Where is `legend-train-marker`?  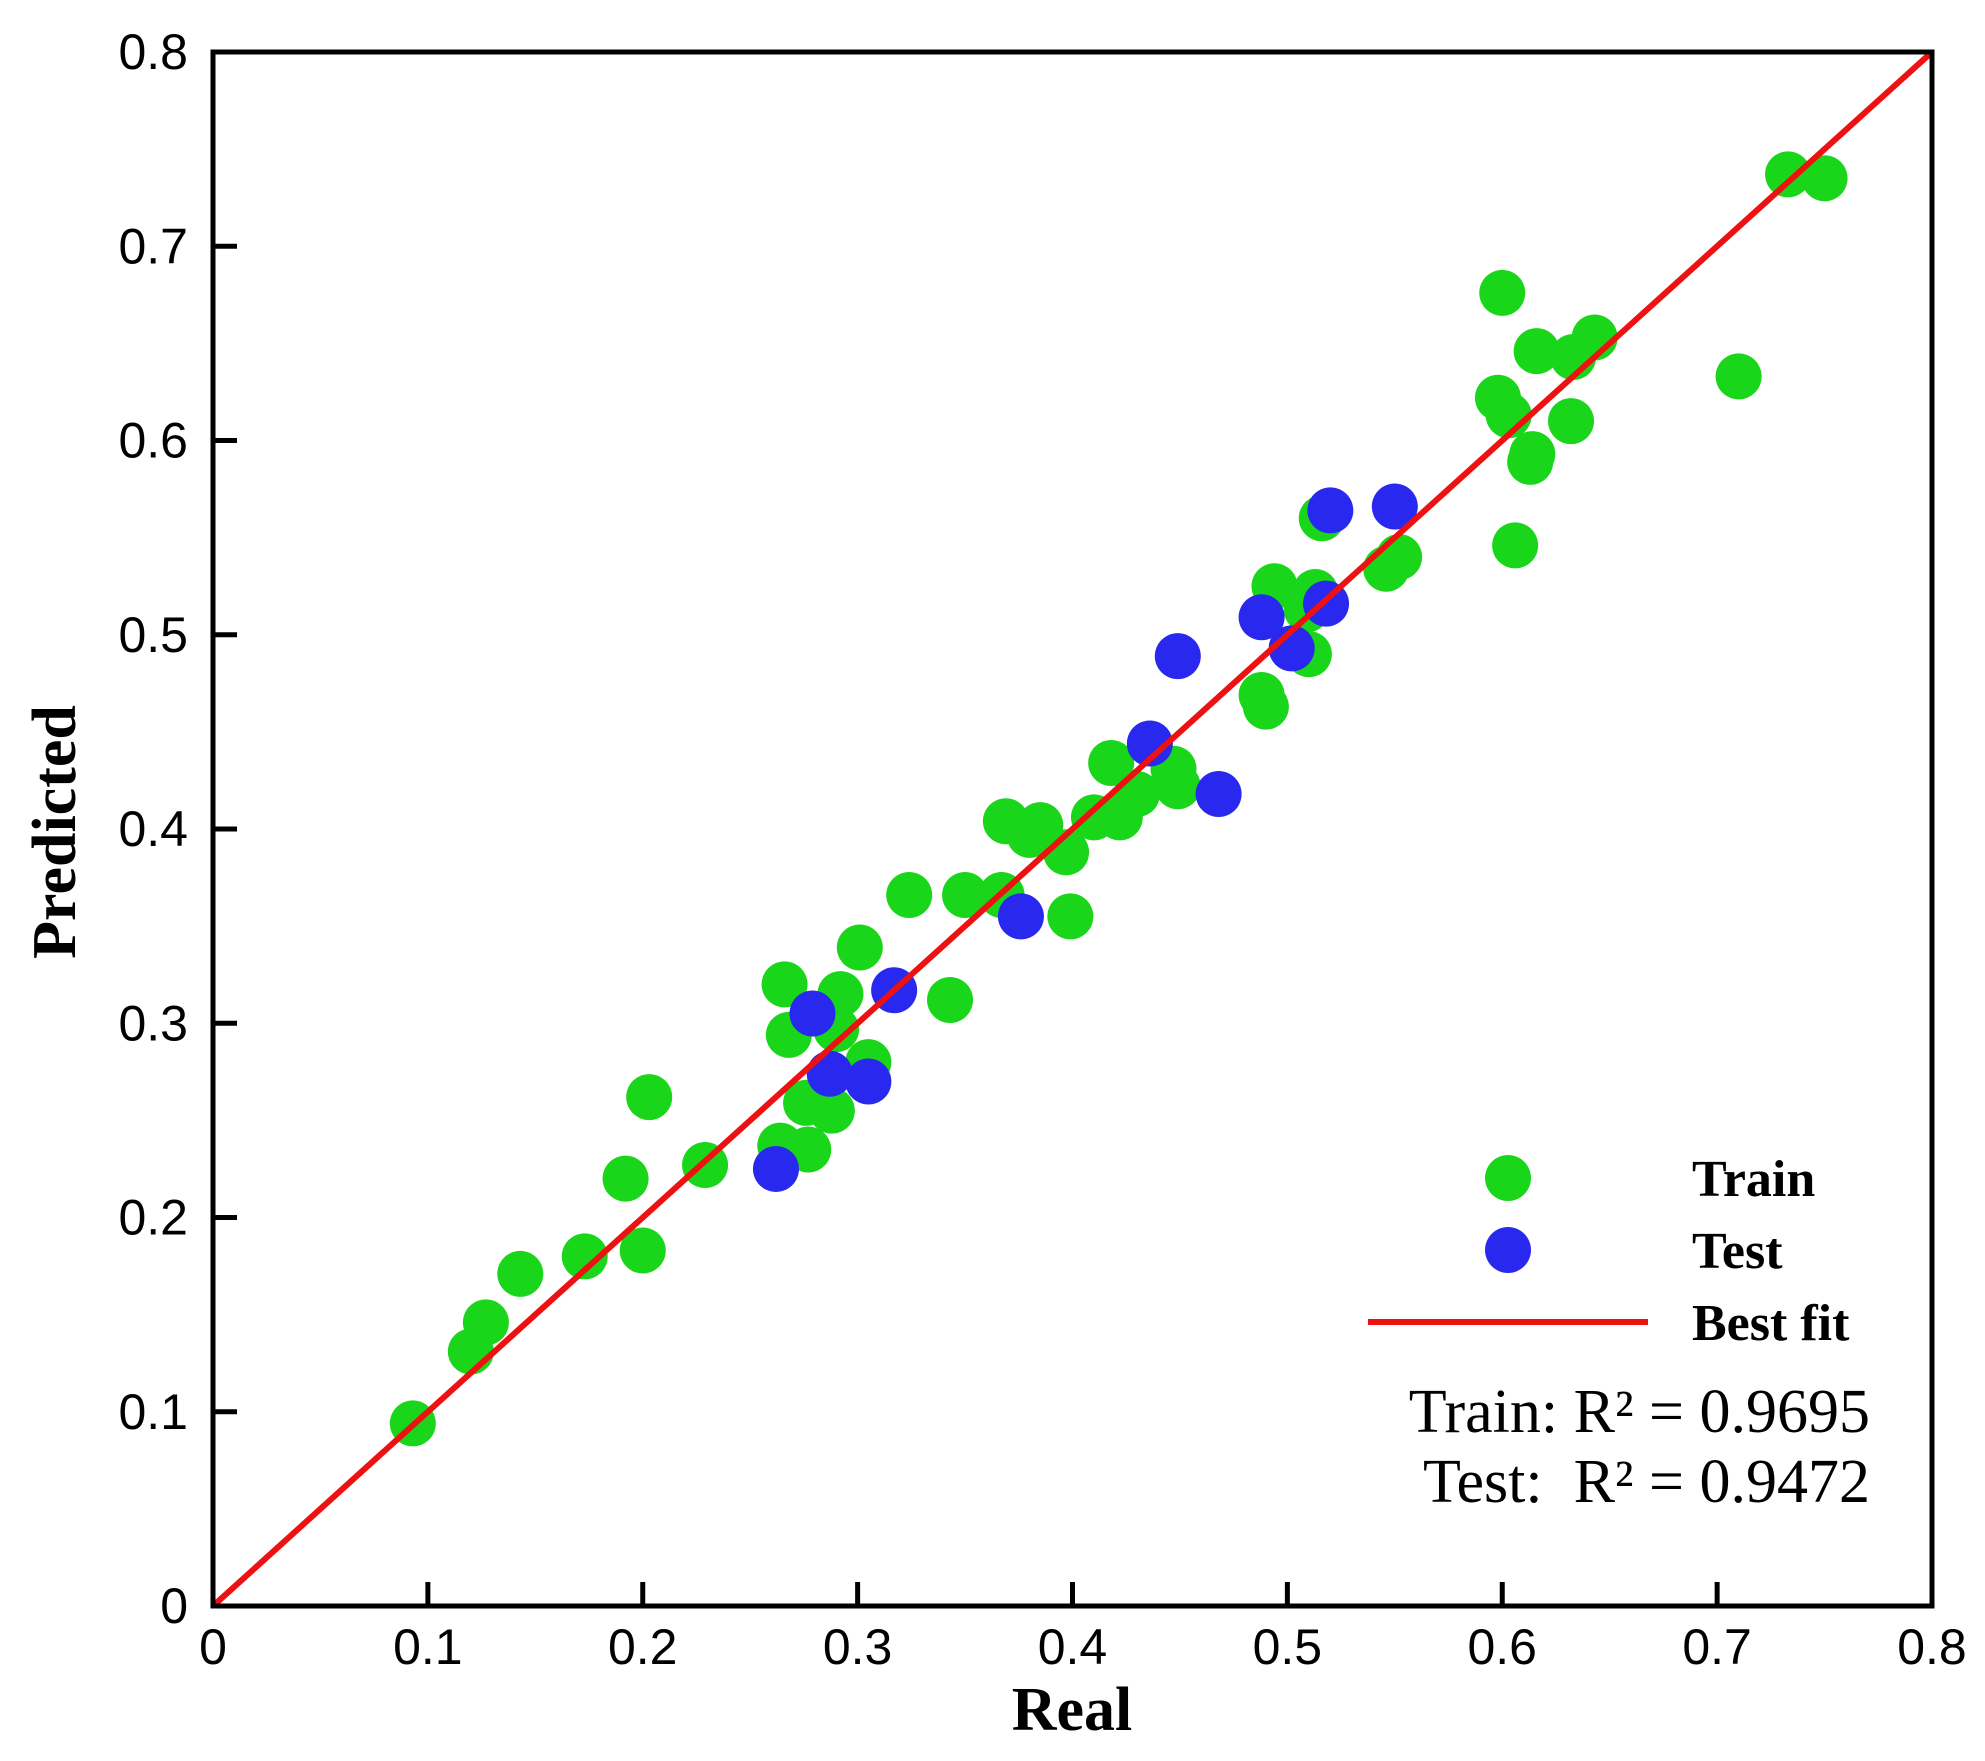
legend-train-marker is located at coordinates (1508, 1178).